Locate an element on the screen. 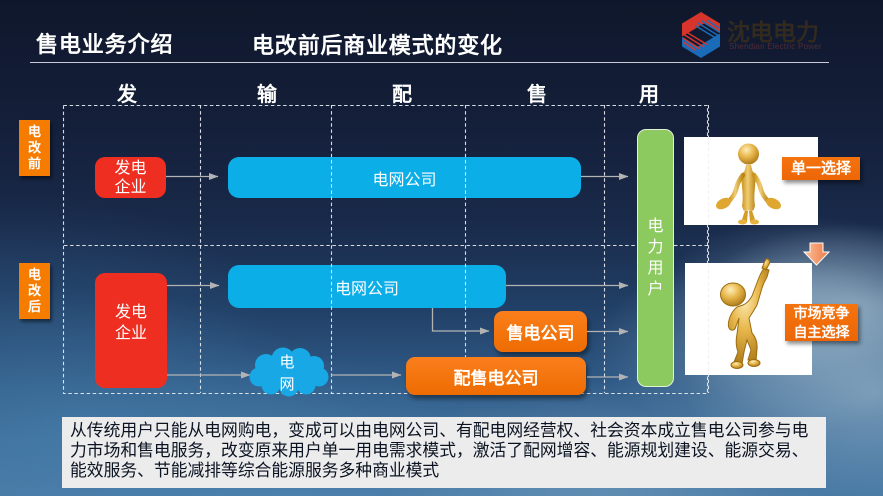  svg-text: 网 is located at coordinates (286, 384).